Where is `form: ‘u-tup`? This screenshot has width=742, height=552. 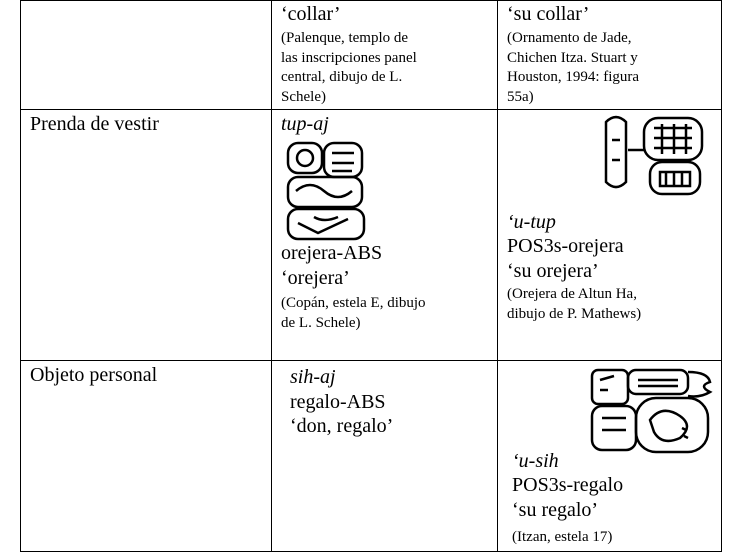 form: ‘u-tup is located at coordinates (531, 222).